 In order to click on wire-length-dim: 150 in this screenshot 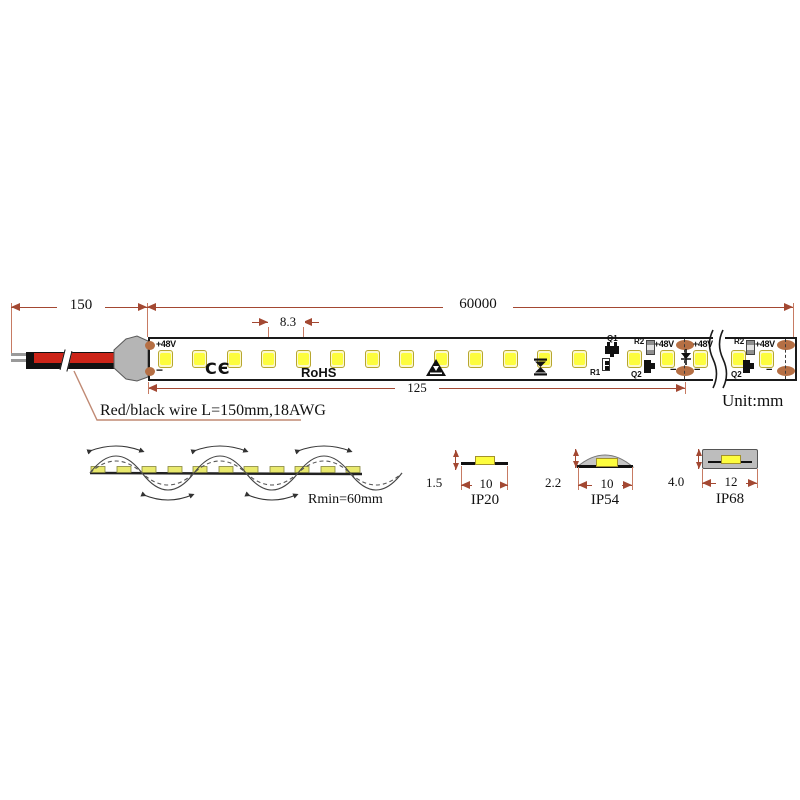, I will do `click(81, 305)`.